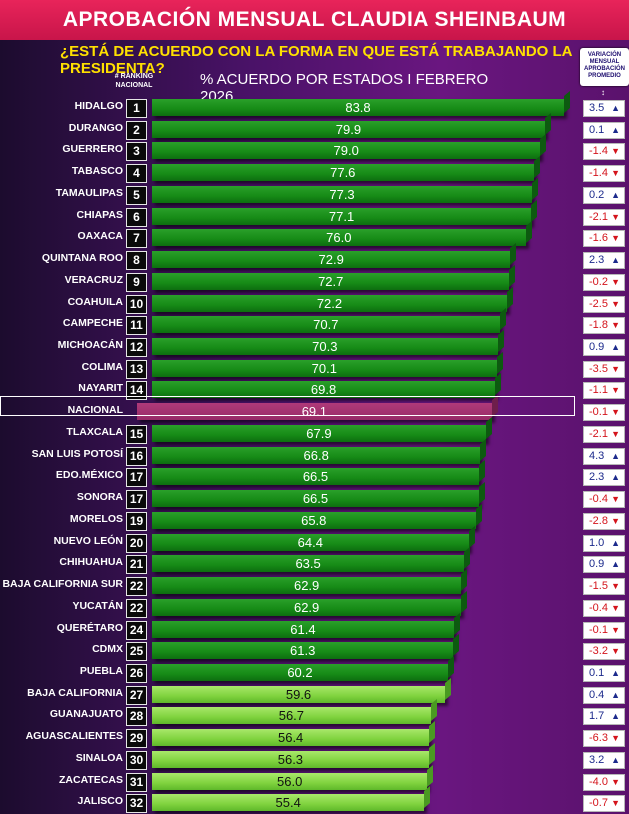  Describe the element at coordinates (331, 281) in the screenshot. I see `bar-value-label: 72.7` at that location.